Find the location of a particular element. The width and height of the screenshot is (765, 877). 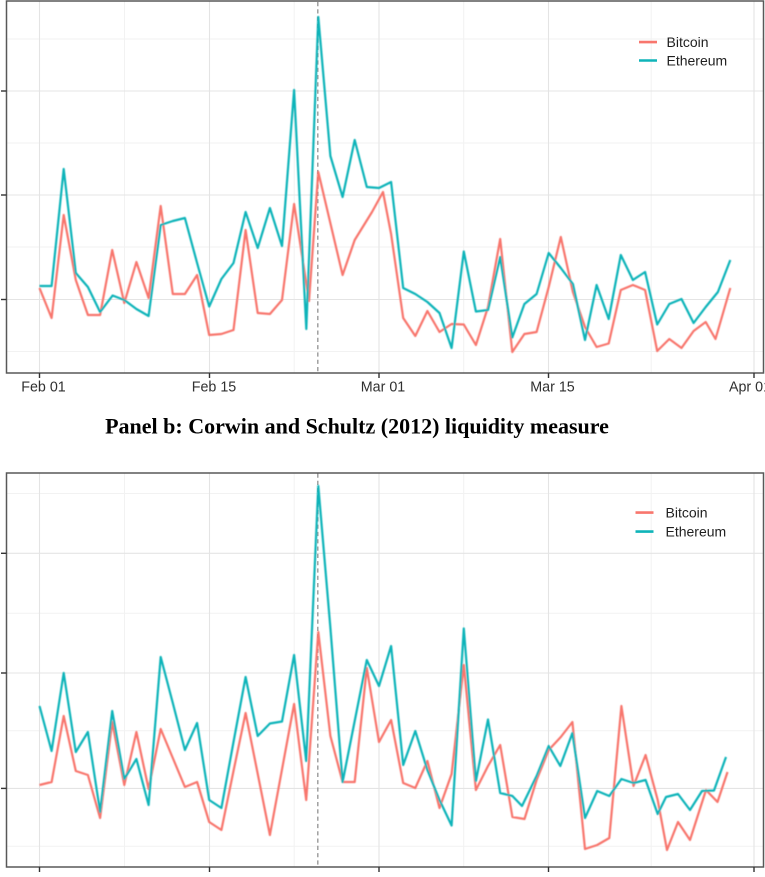

svg-text: Apr 01 is located at coordinates (747, 388).